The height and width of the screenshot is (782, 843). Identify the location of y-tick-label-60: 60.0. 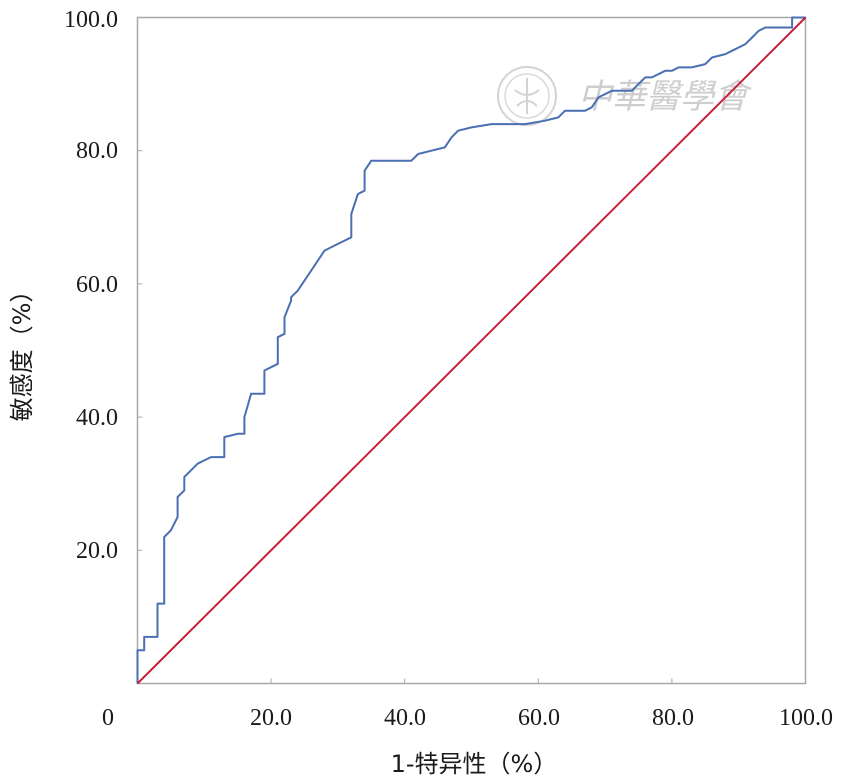
(97, 285).